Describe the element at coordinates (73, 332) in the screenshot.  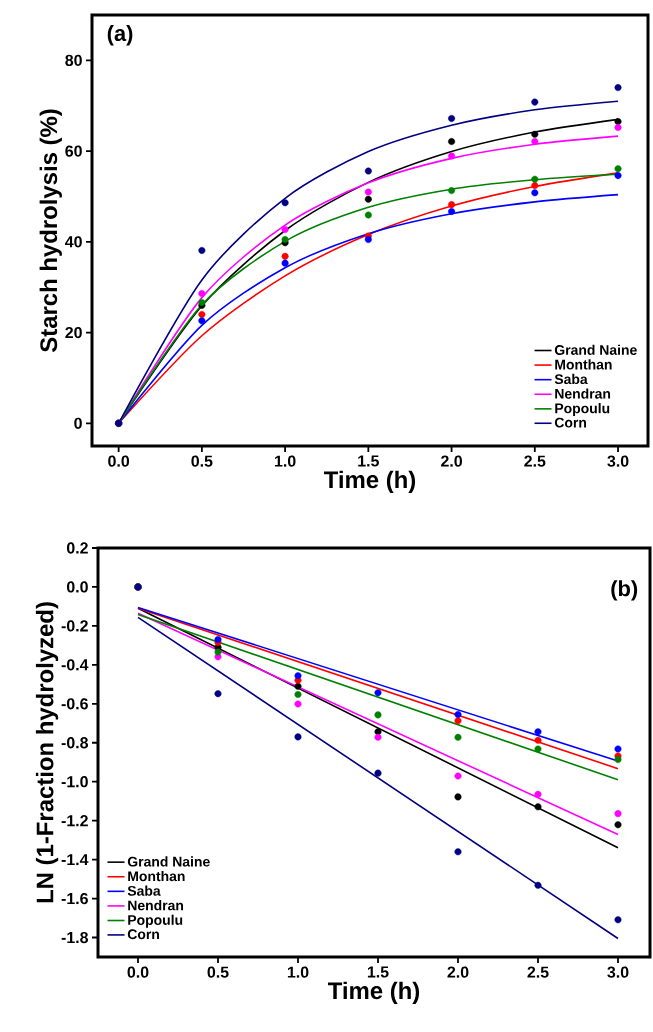
I see `y-tick-label: 20` at that location.